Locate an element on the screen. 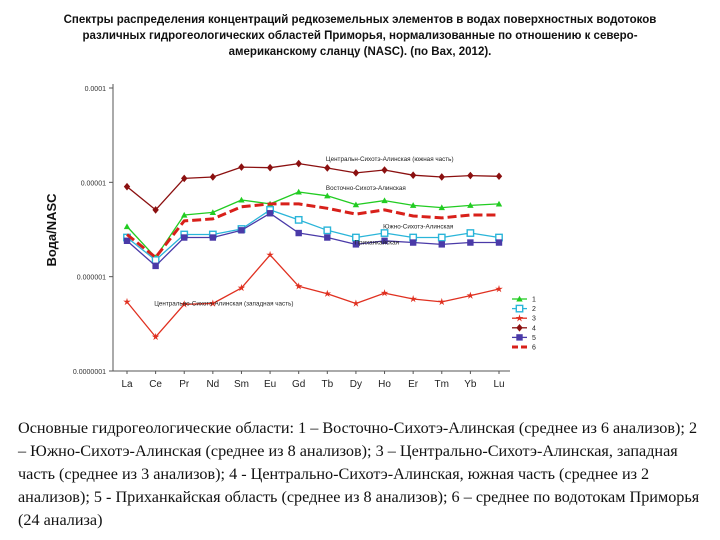  y-tick-label: 0.0001 is located at coordinates (96, 89).